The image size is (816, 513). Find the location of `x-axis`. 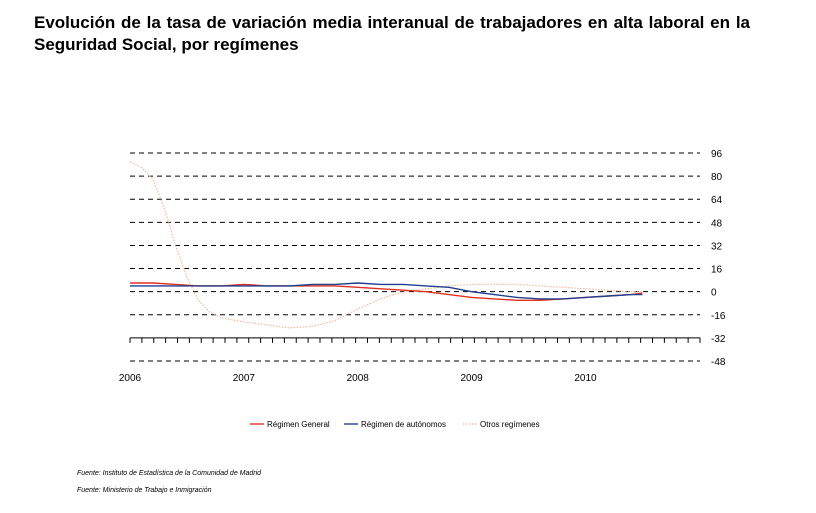

x-axis is located at coordinates (415, 340).